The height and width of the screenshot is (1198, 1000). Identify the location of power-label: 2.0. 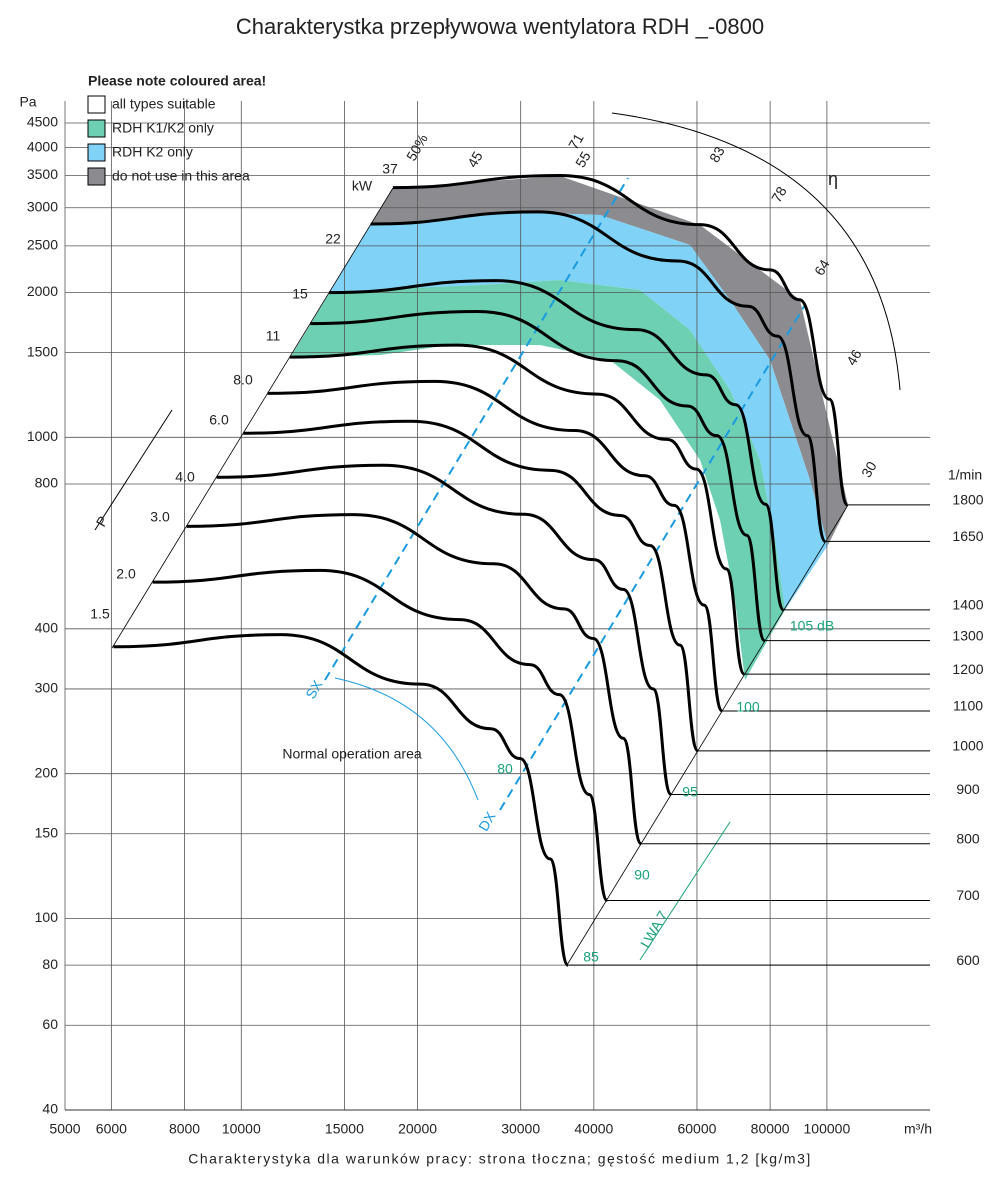
(126, 574).